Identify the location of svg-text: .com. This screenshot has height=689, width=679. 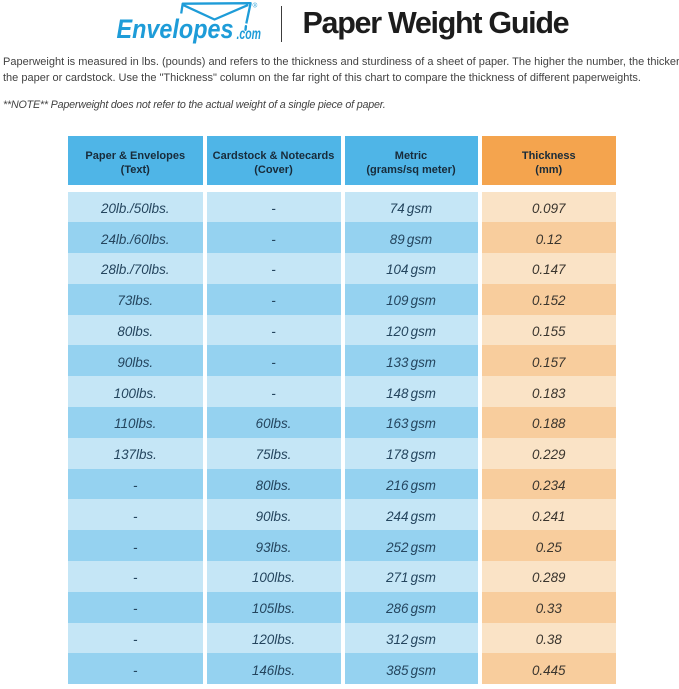
(249, 34).